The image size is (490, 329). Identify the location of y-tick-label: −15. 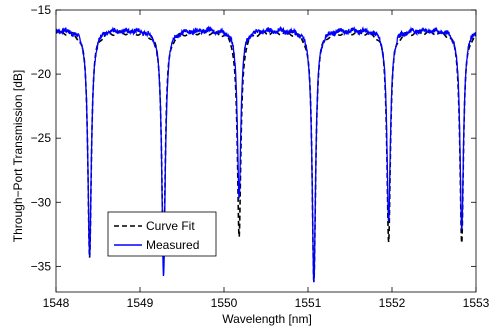
(41, 10).